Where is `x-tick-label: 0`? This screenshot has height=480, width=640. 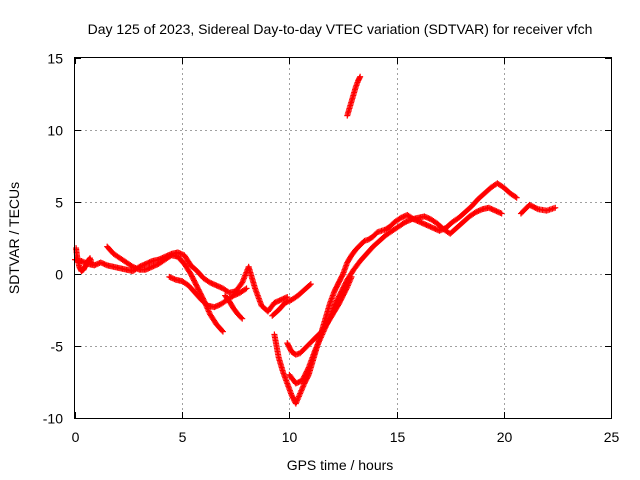
x-tick-label: 0 is located at coordinates (76, 437).